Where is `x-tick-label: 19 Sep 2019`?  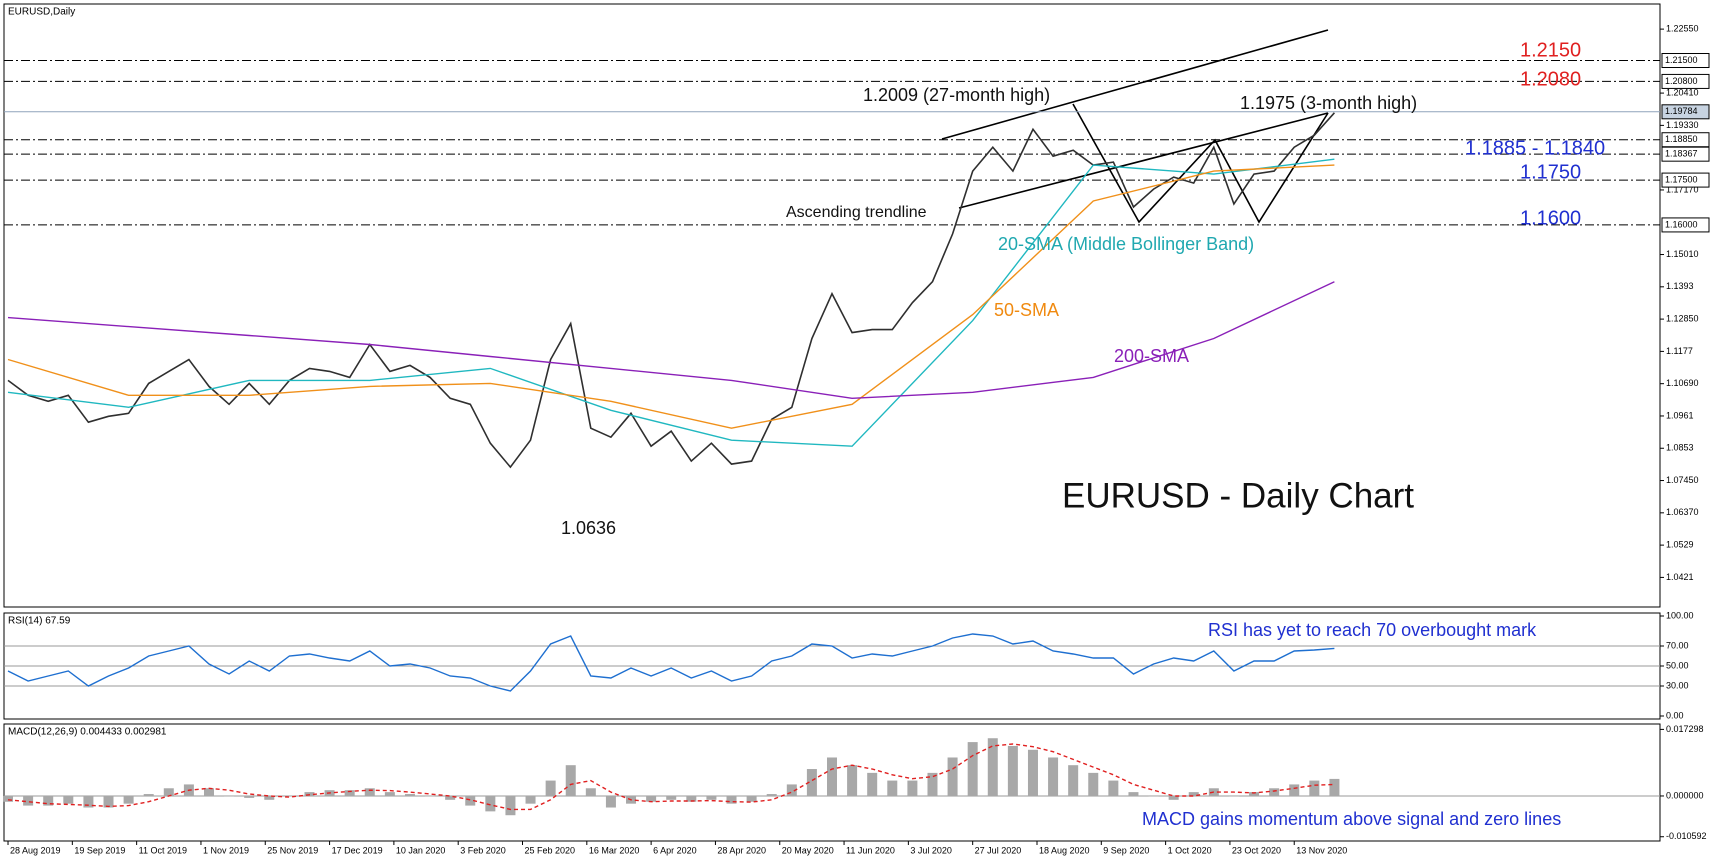 x-tick-label: 19 Sep 2019 is located at coordinates (99, 850).